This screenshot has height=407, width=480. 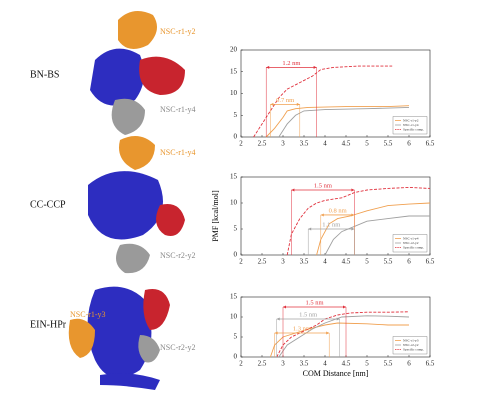 I want to click on complex-label: EIN-HPr, so click(x=48, y=324).